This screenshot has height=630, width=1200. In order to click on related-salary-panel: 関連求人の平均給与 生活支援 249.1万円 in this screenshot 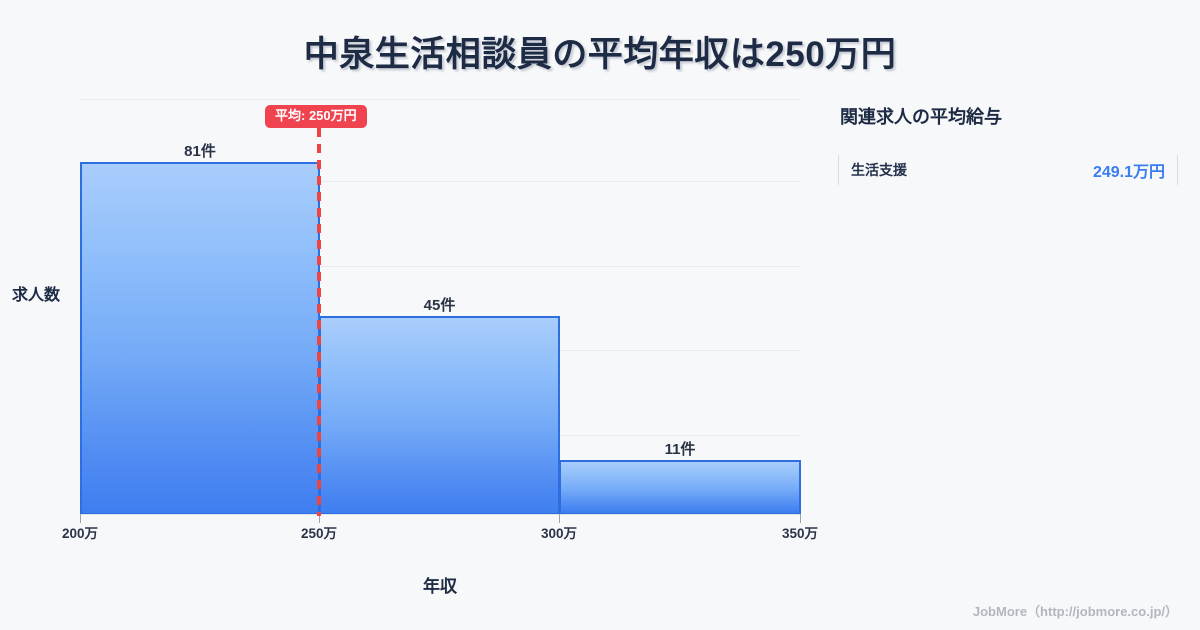, I will do `click(1008, 140)`.